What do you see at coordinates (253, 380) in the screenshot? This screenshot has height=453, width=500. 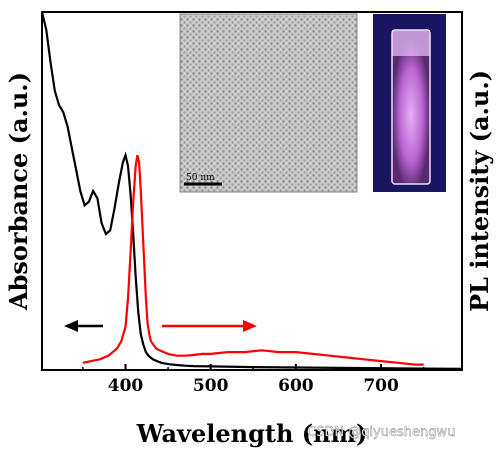 I see `x-axis-ticks: 400 500 600 700` at bounding box center [253, 380].